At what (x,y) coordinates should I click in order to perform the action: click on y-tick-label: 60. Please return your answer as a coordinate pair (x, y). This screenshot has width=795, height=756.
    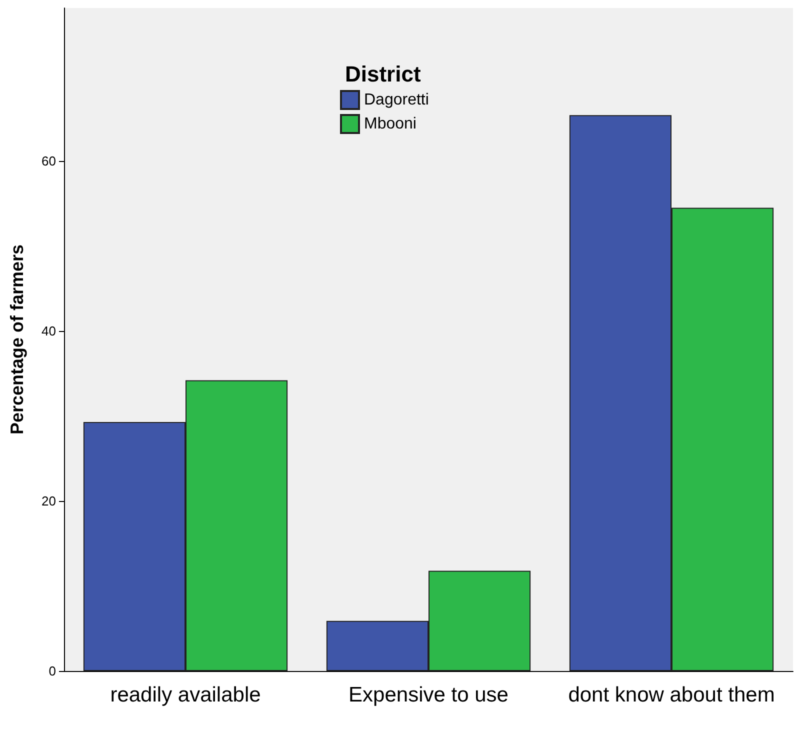
    Looking at the image, I should click on (49, 161).